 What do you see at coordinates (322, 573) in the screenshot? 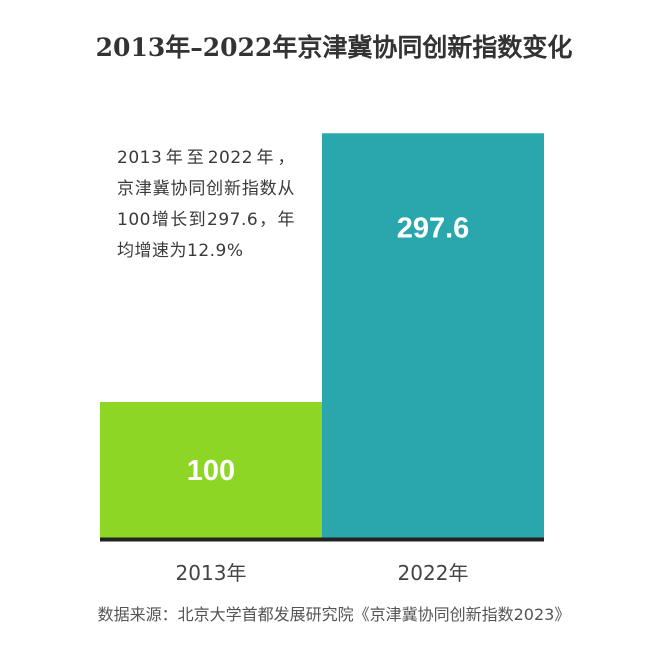
I see `x-tick-labels-group: 2013年 2022年` at bounding box center [322, 573].